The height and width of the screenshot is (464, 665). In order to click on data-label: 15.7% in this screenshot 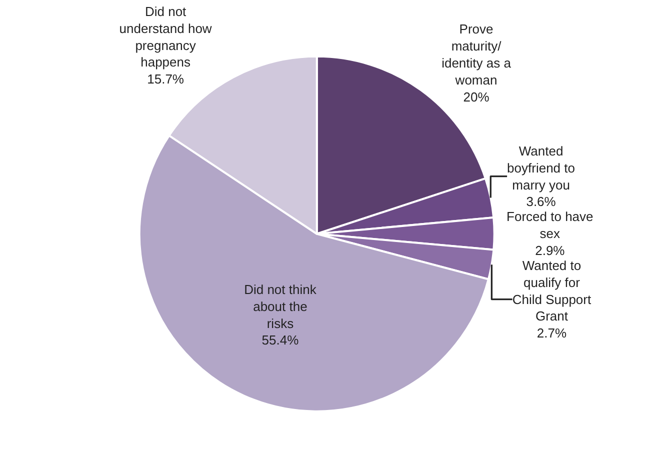, I will do `click(165, 79)`.